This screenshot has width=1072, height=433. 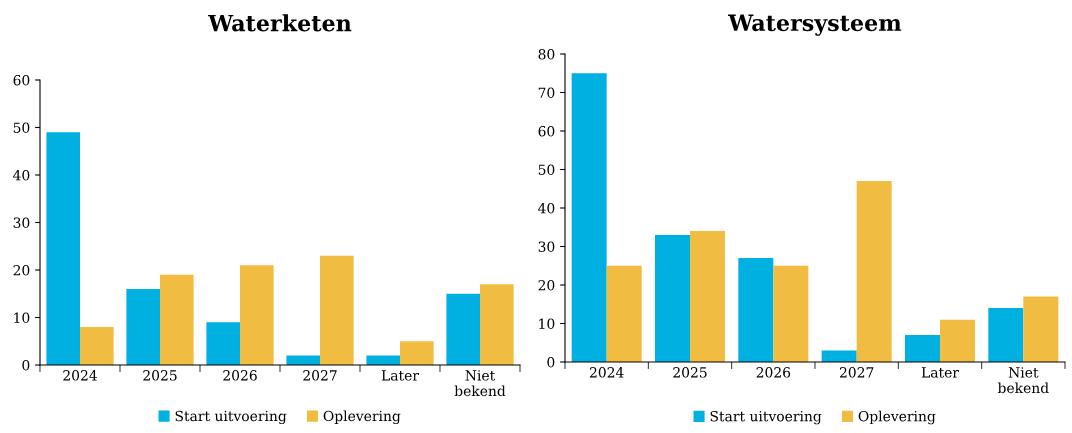 What do you see at coordinates (280, 23) in the screenshot?
I see `chart-title: Waterketen` at bounding box center [280, 23].